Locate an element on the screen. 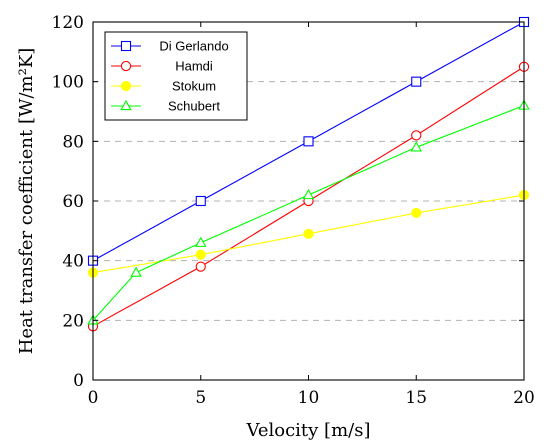  legend-label: Schubert is located at coordinates (194, 106).